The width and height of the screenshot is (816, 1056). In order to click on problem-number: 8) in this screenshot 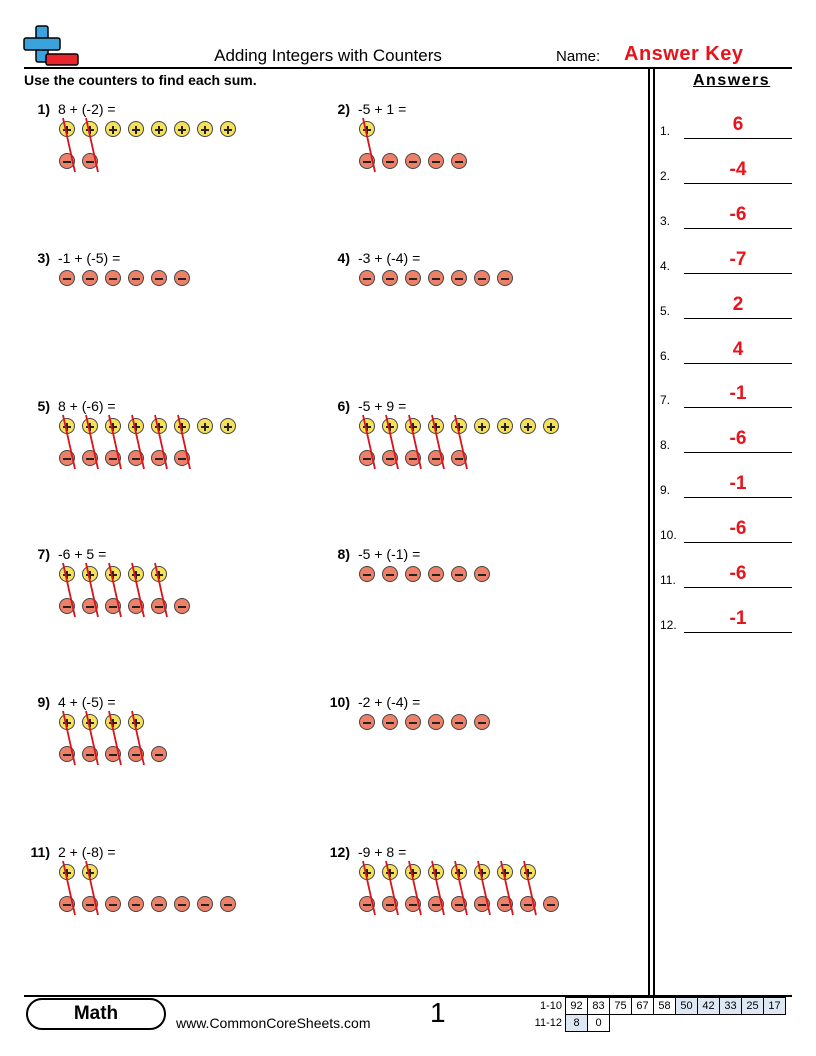, I will do `click(343, 554)`.